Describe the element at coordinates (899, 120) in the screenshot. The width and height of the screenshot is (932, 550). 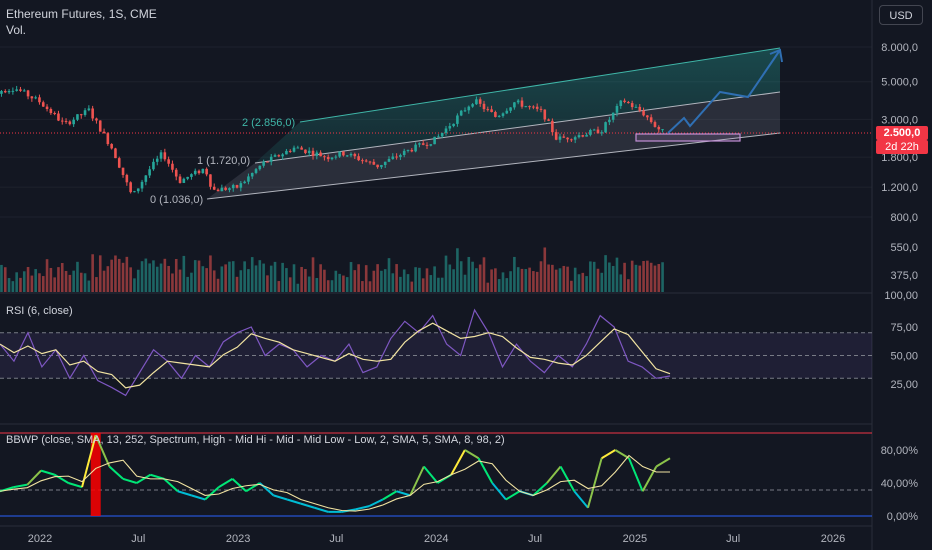
I see `price-tick-label: 3.000,0` at that location.